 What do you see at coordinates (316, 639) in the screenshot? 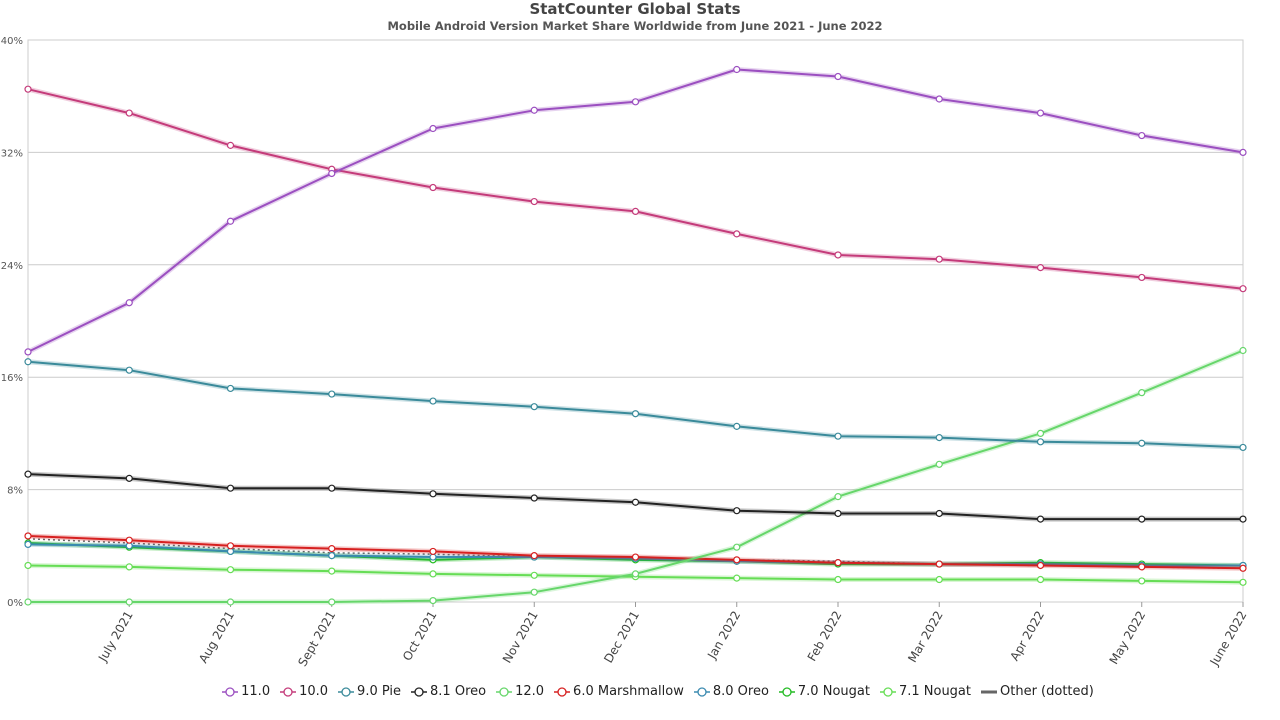
I see `x-tick-label: Sept 2021` at bounding box center [316, 639].